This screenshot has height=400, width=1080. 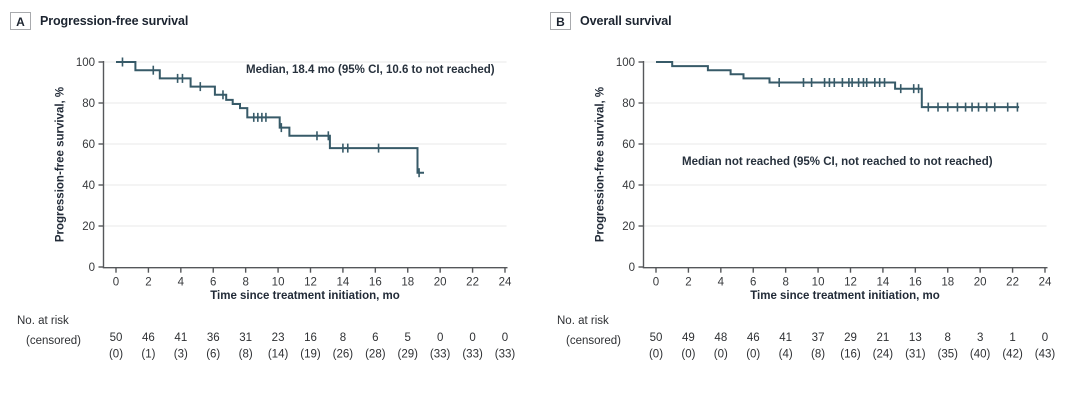 What do you see at coordinates (1045, 283) in the screenshot?
I see `x-tick-label: 24` at bounding box center [1045, 283].